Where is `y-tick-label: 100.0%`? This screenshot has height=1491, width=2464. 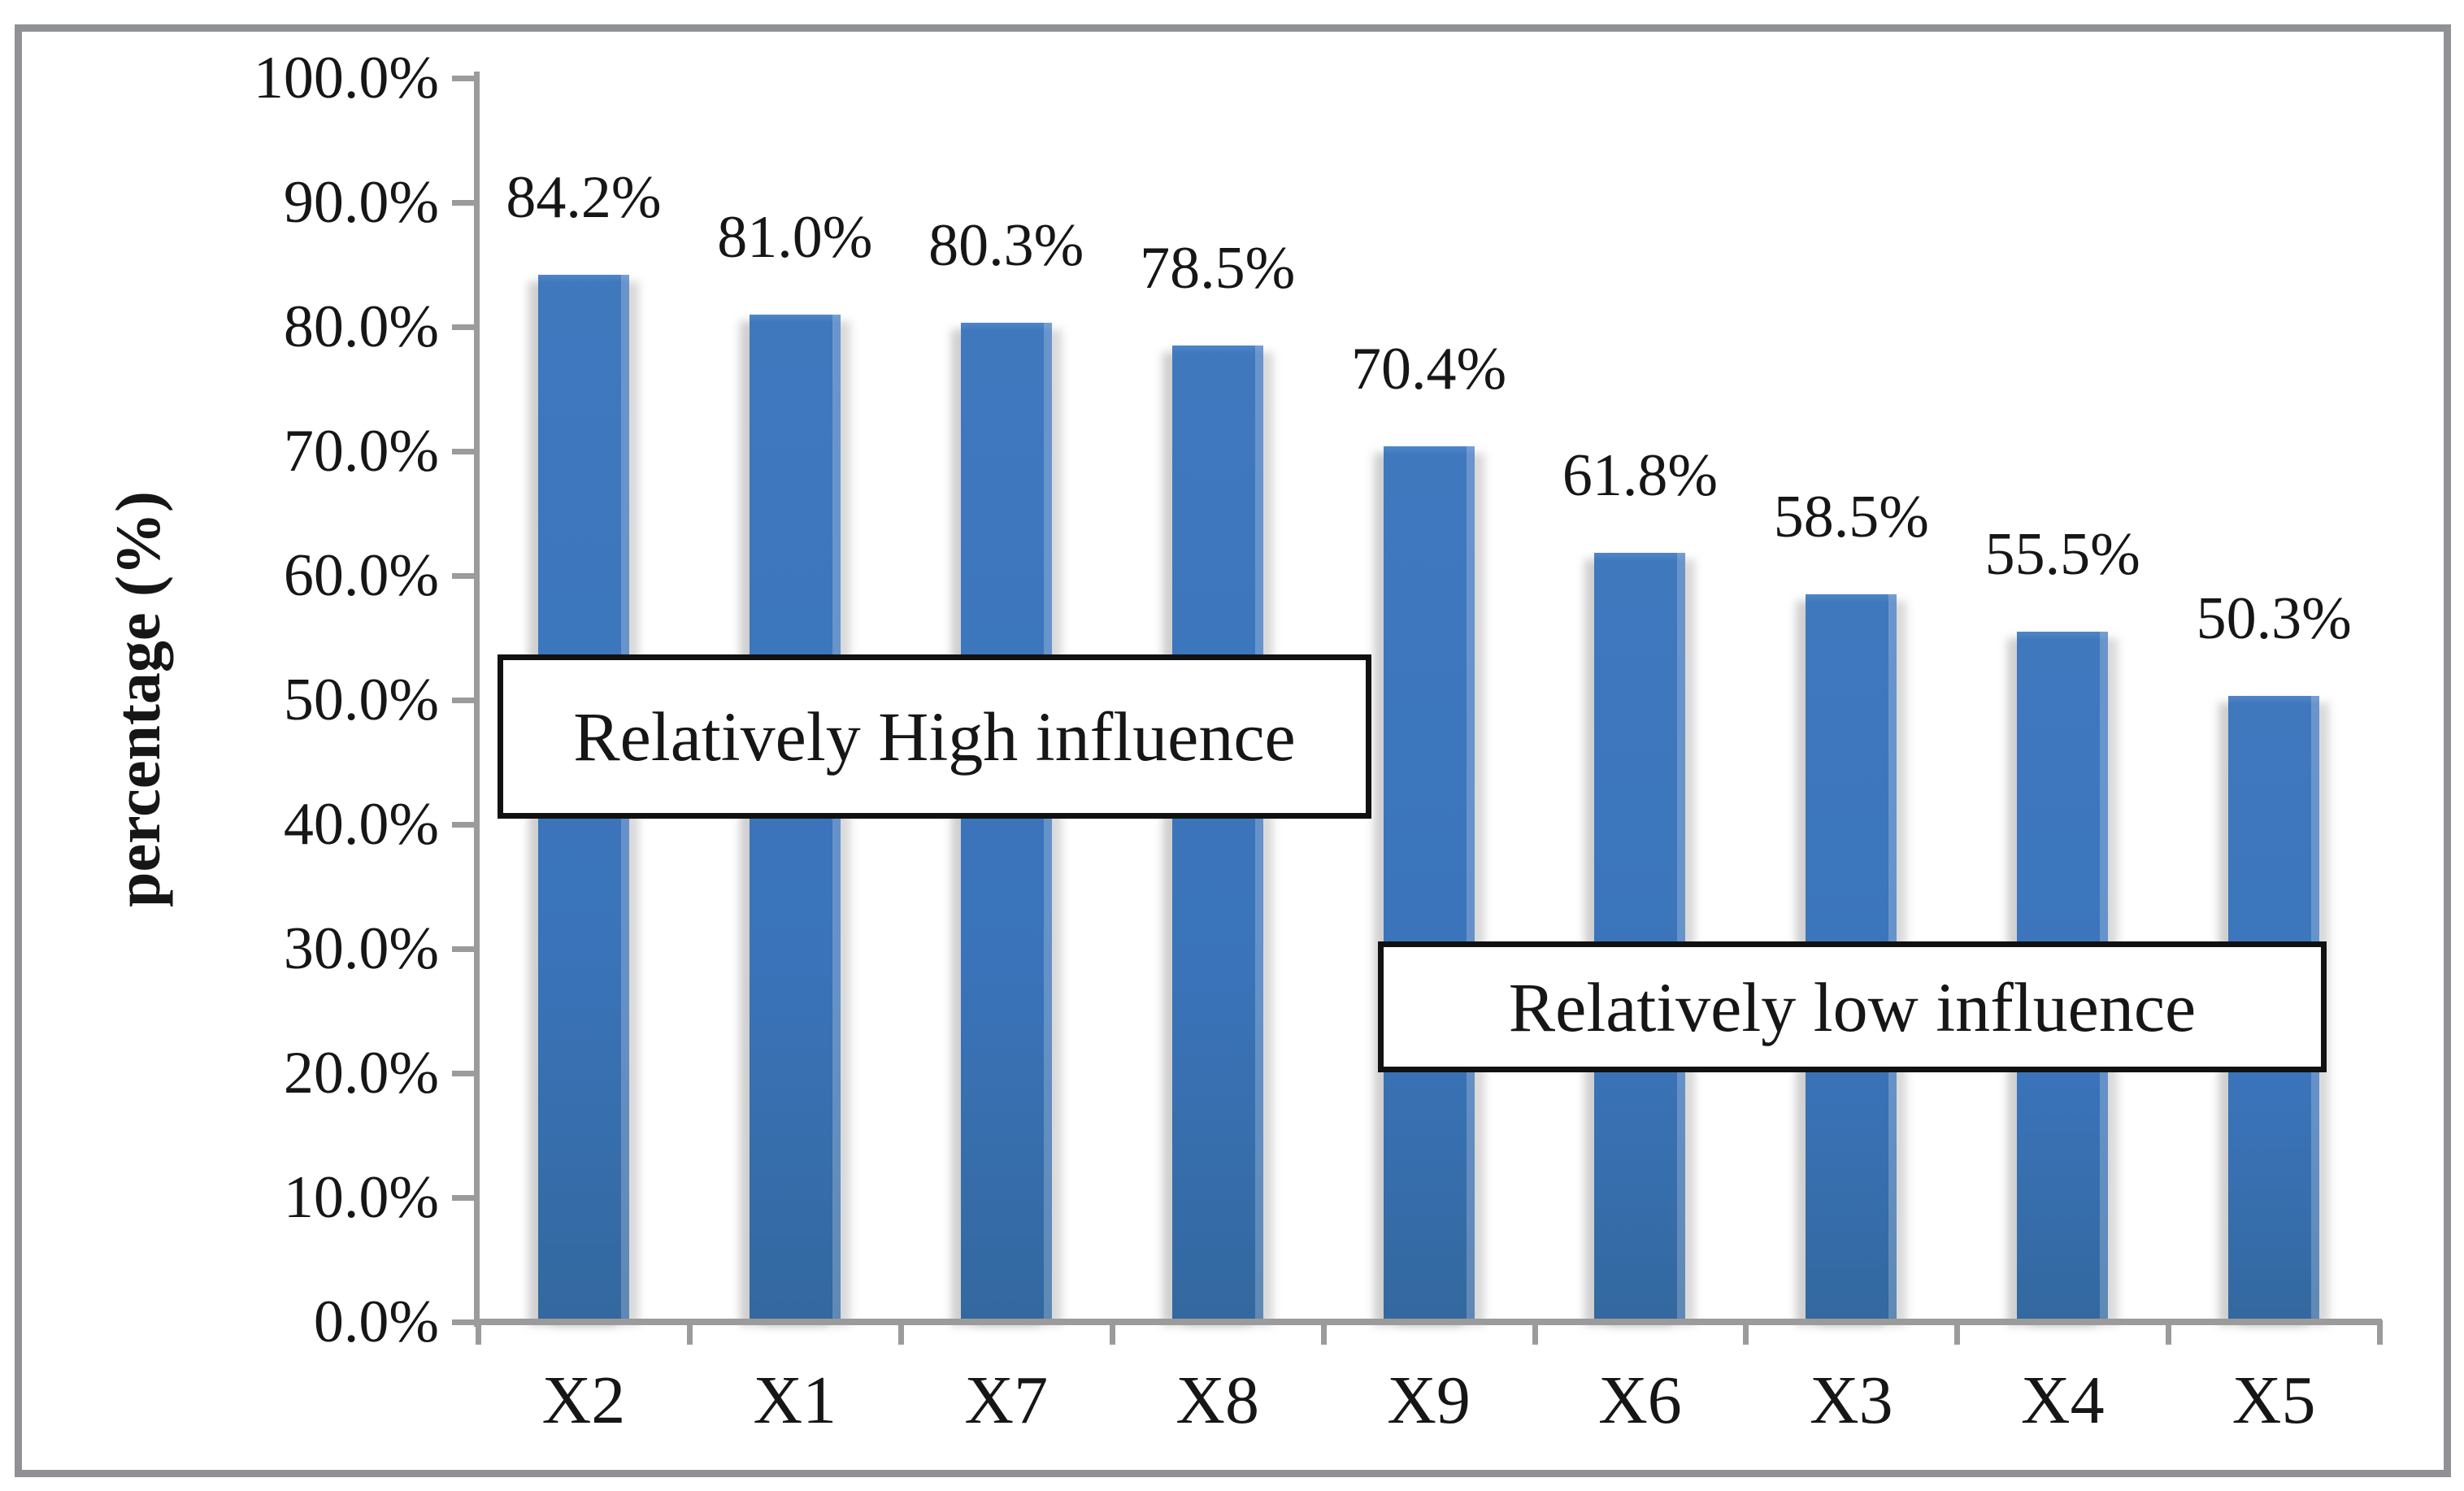
y-tick-label: 100.0% is located at coordinates (346, 78).